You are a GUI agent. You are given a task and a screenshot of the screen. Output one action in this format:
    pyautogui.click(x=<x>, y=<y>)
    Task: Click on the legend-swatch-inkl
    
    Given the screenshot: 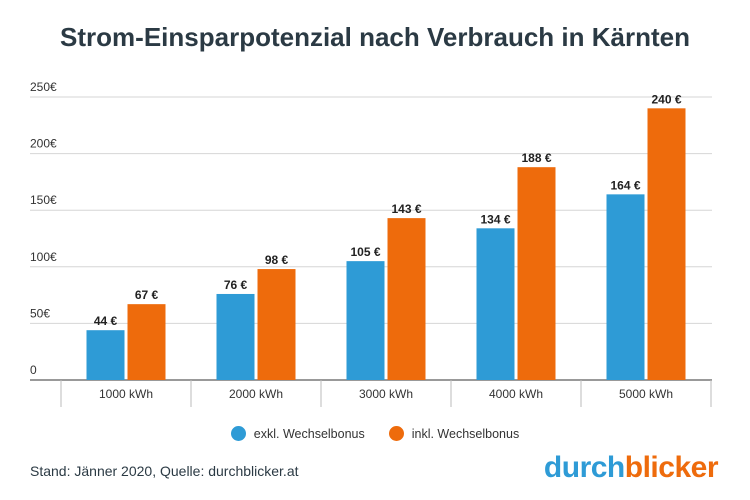 What is the action you would take?
    pyautogui.click(x=396, y=433)
    